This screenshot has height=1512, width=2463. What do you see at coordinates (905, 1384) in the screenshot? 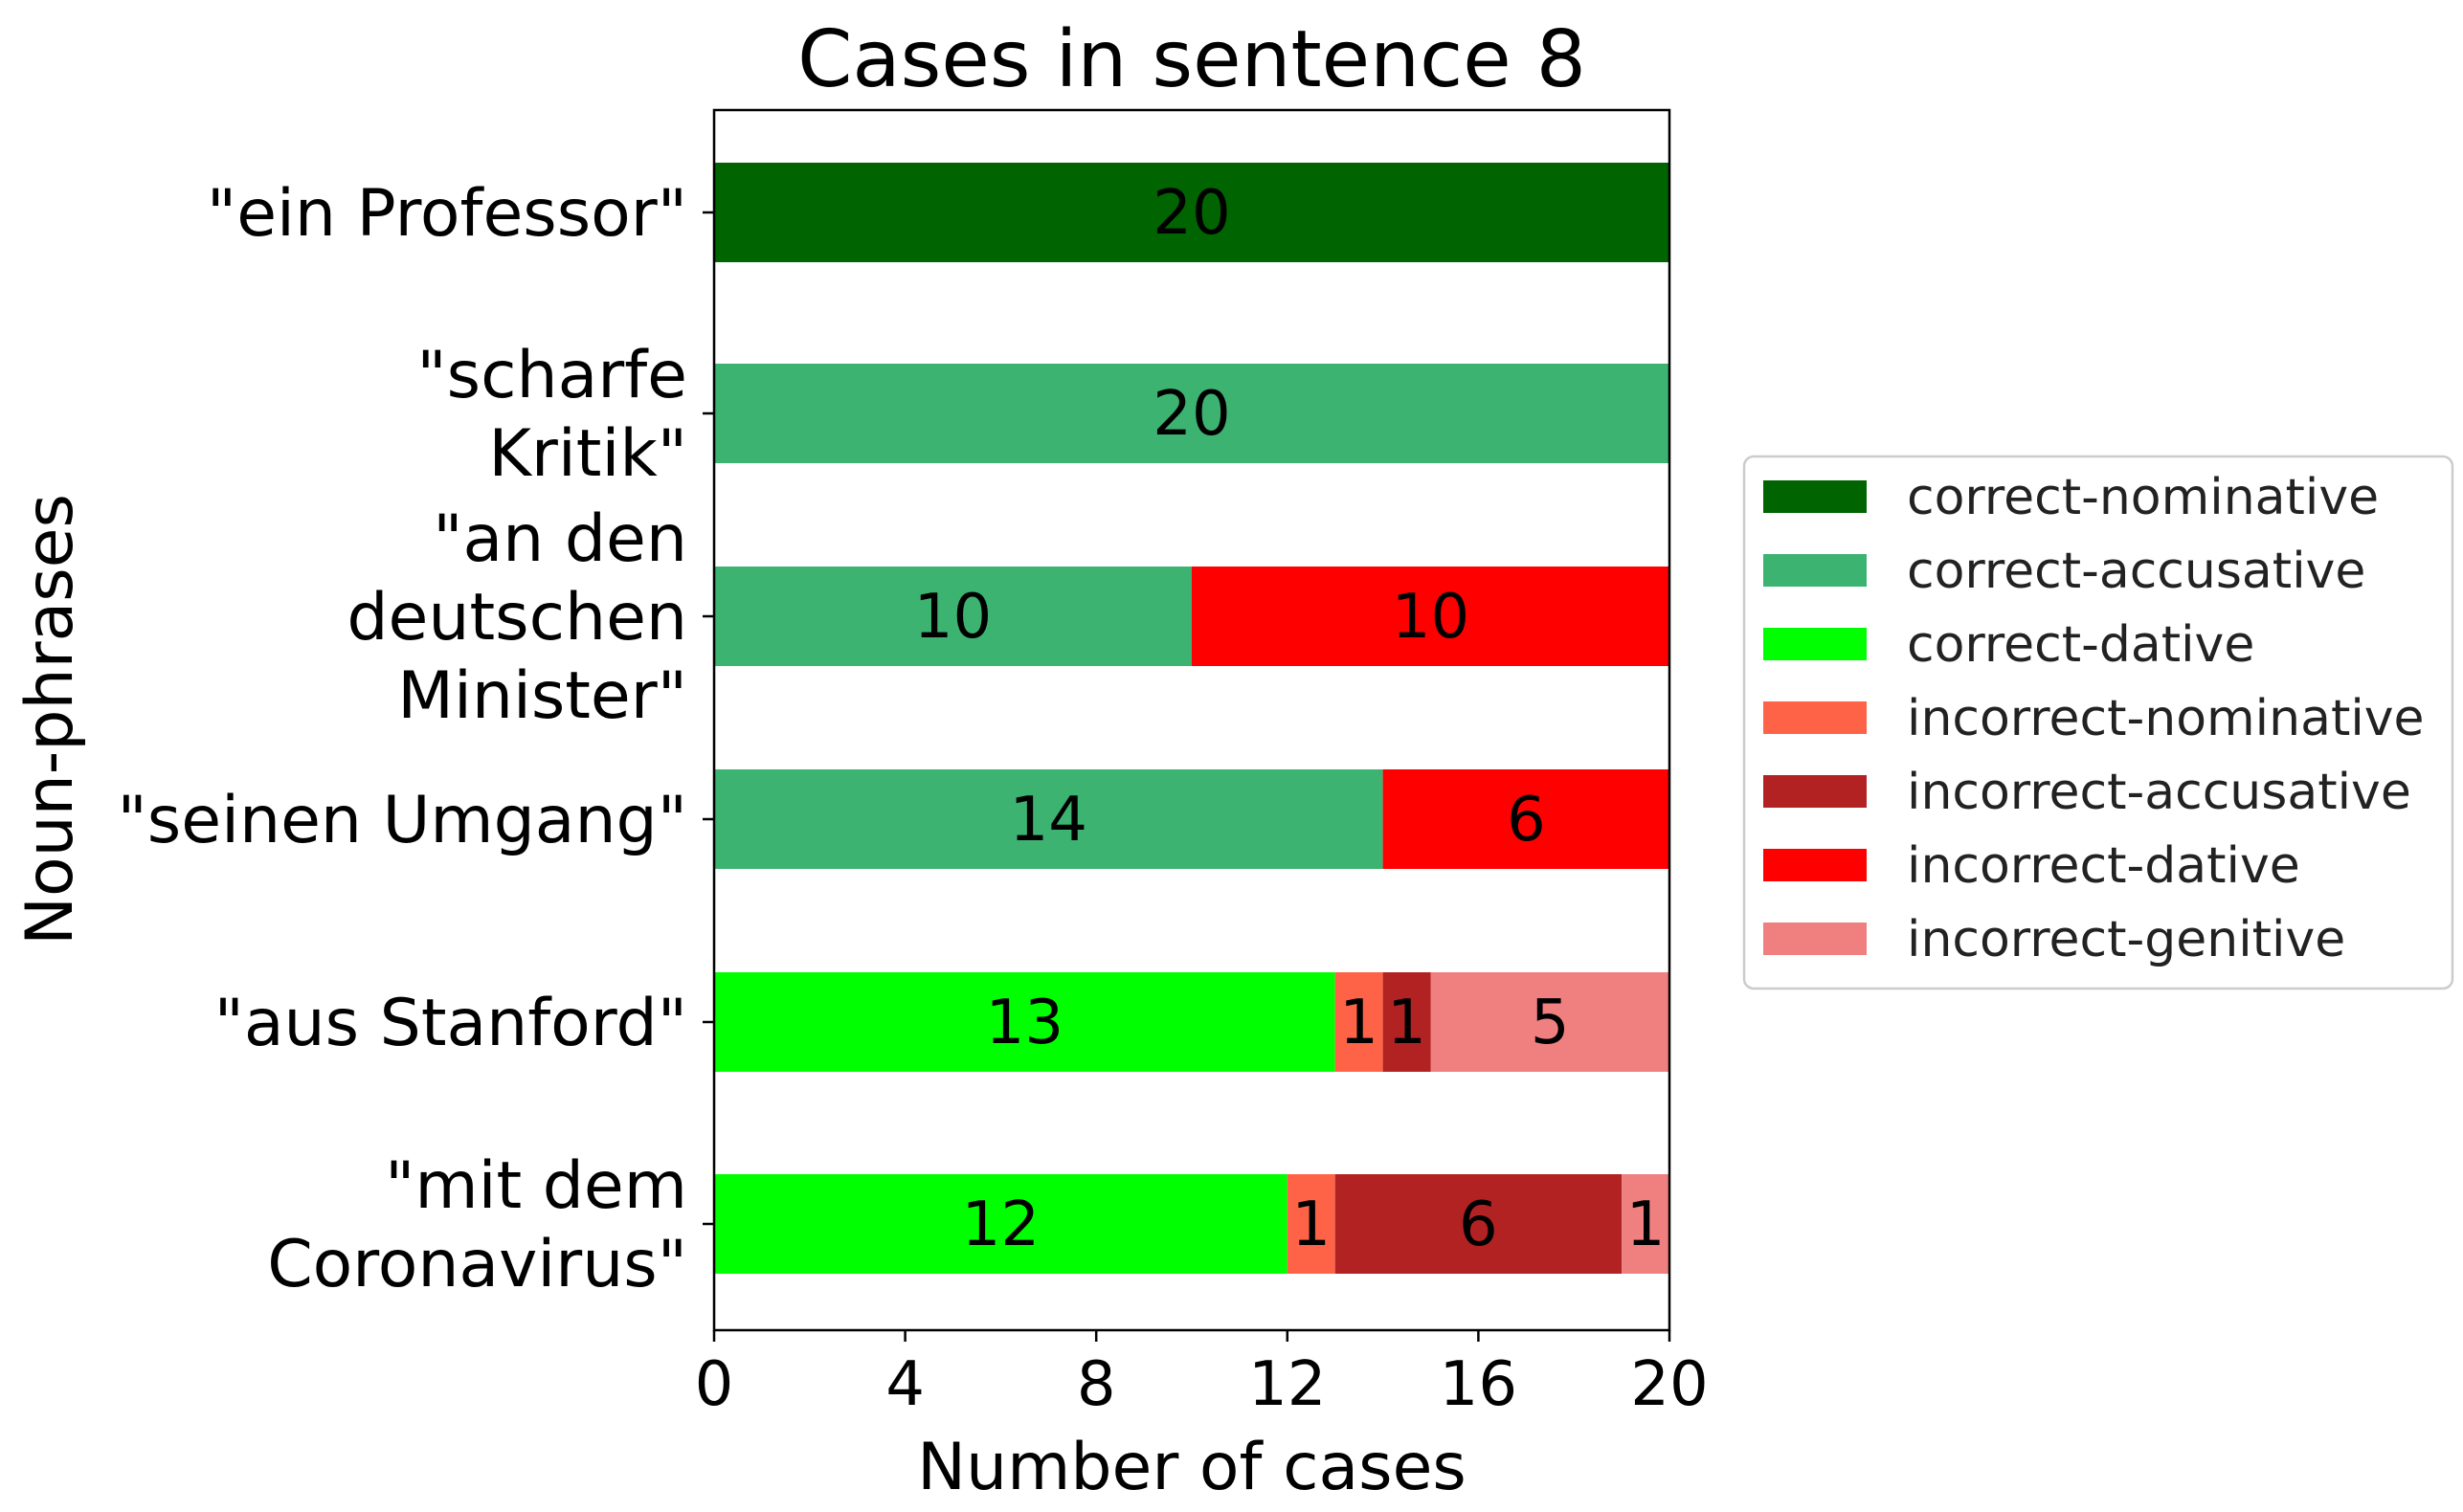
I see `x-tick-label: 4` at bounding box center [905, 1384].